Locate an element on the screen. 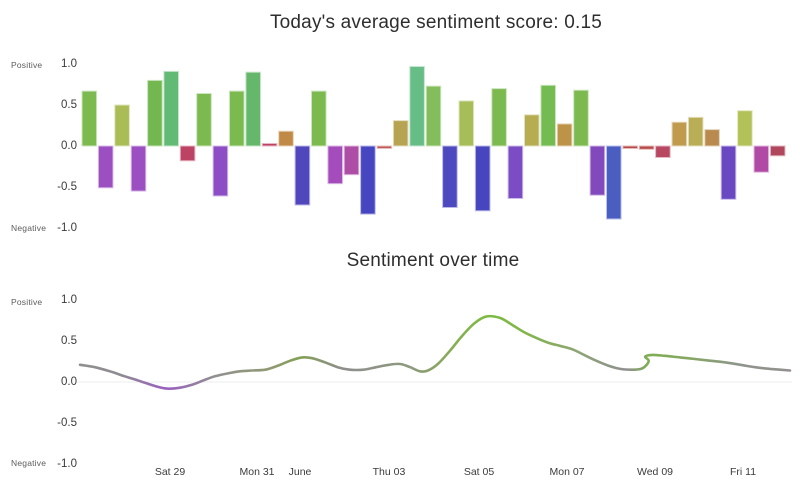  line-chart-xtick: Mon 31 is located at coordinates (257, 472).